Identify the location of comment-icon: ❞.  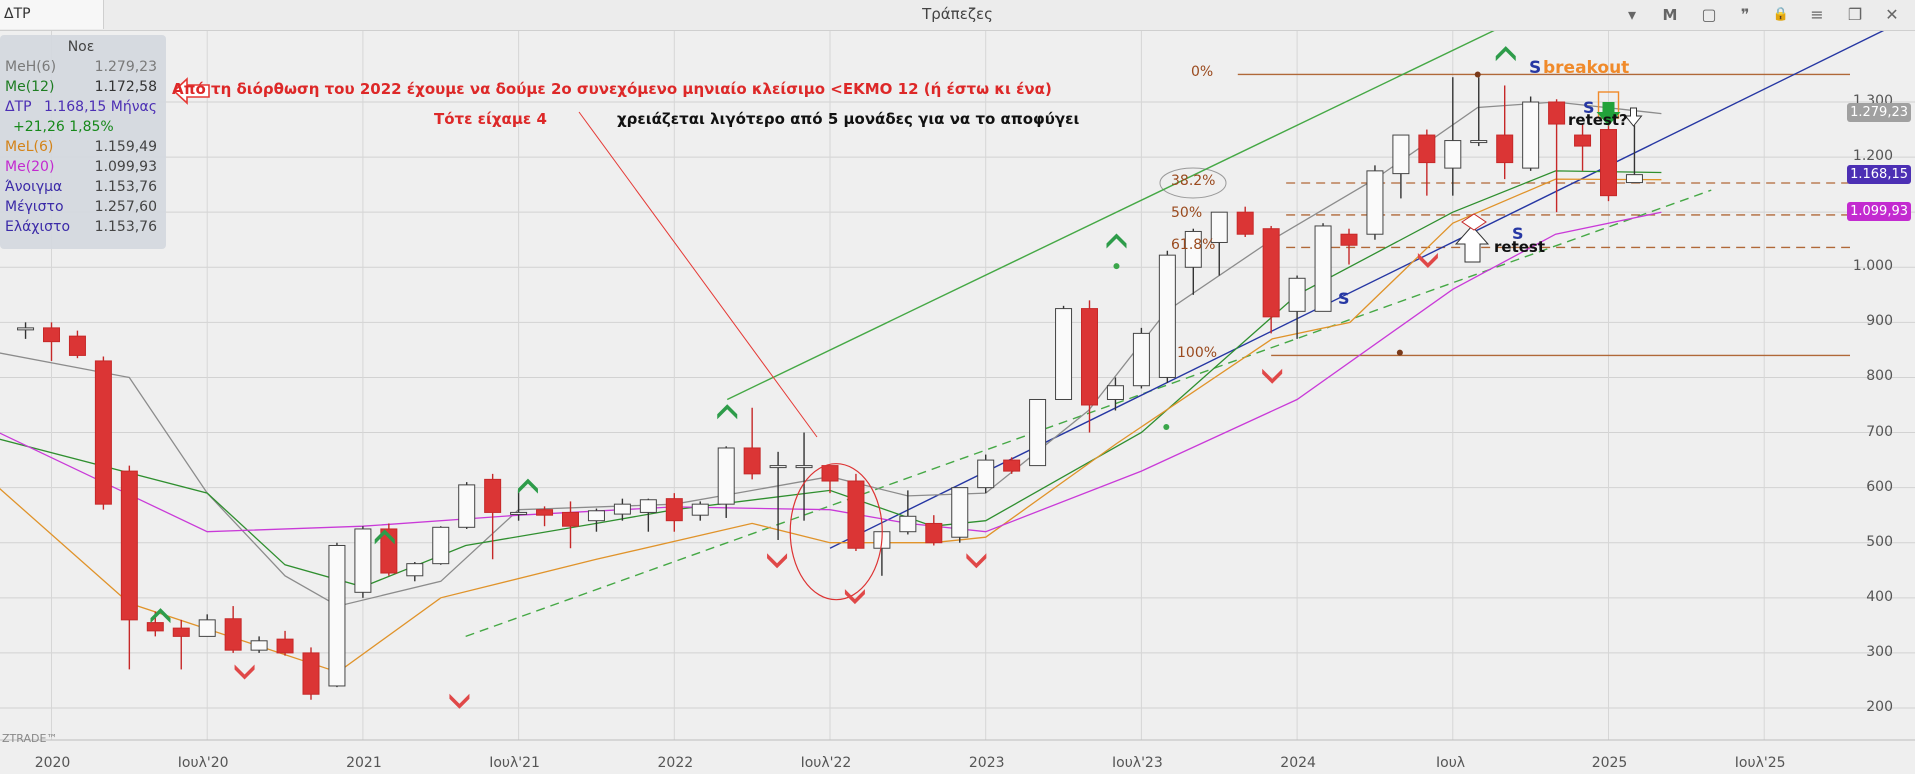
(1745, 14).